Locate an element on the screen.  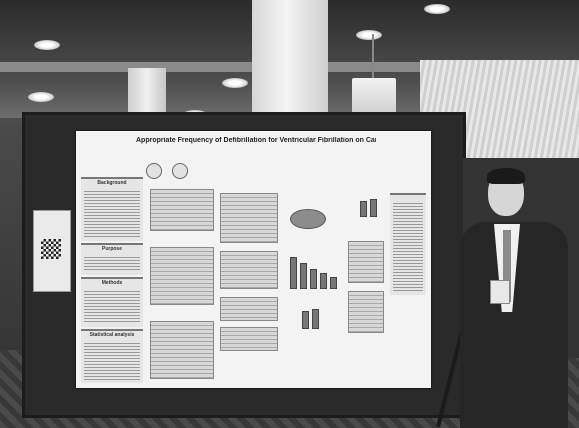
column is located at coordinates (147, 90).